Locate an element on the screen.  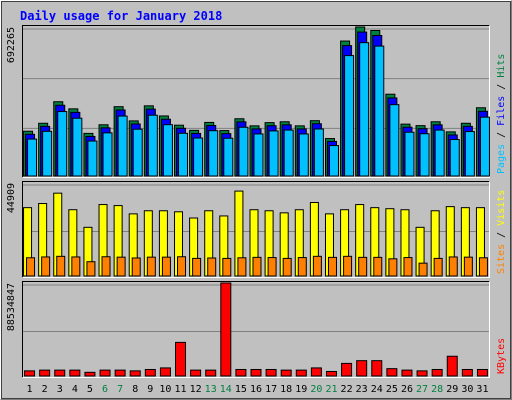
chart-title: Daily usage for January 2018 is located at coordinates (121, 16).